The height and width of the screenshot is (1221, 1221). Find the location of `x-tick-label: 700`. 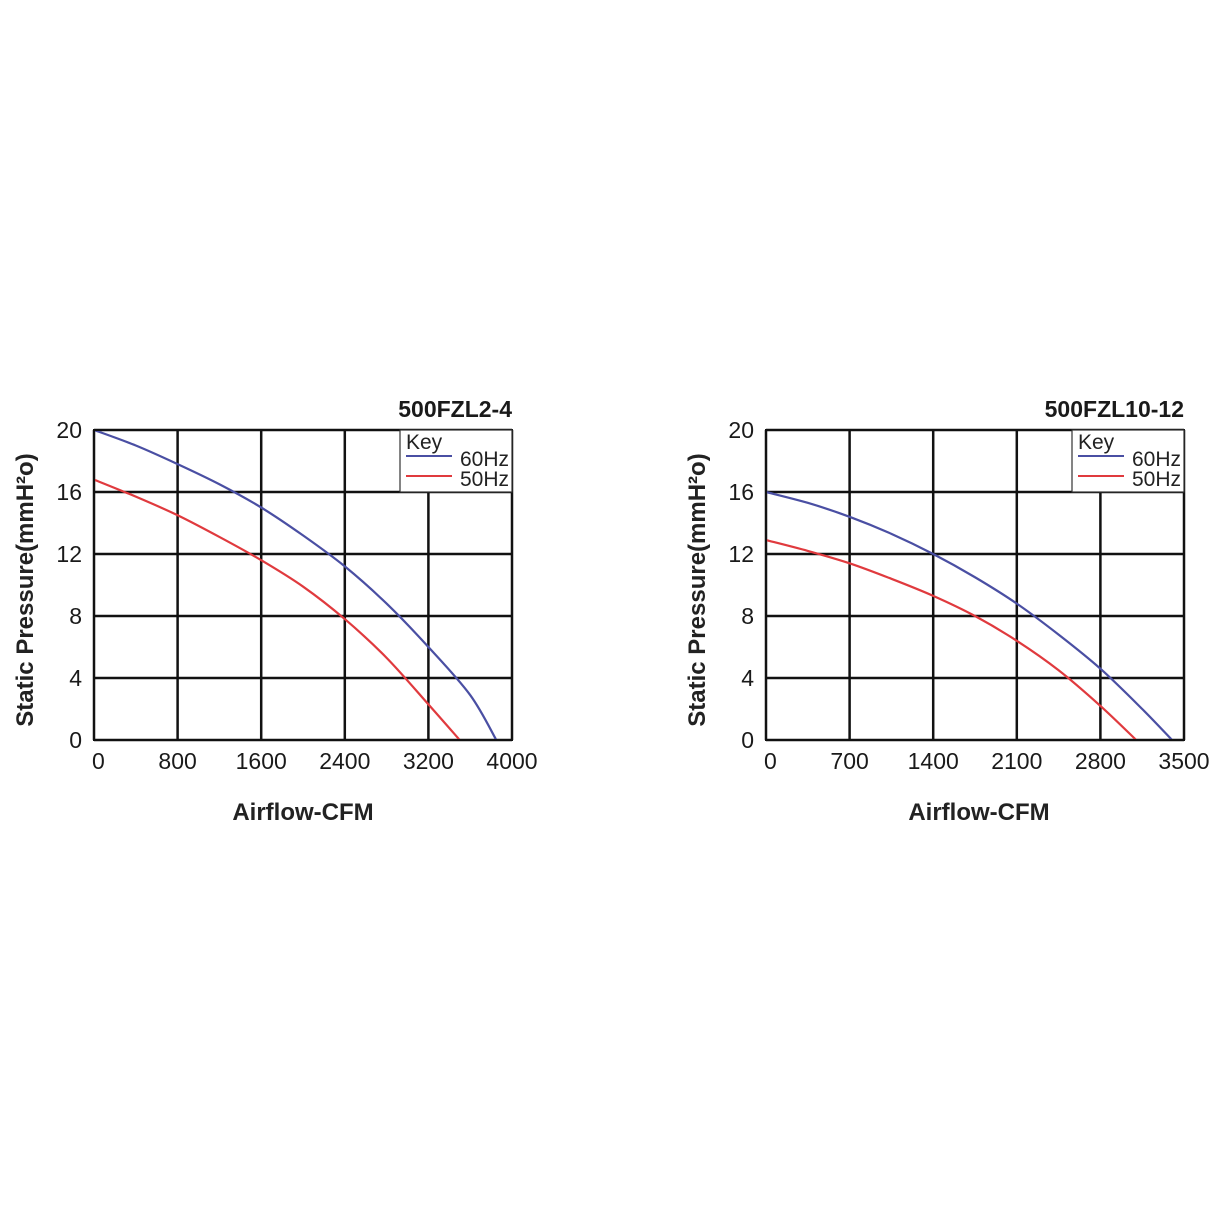

x-tick-label: 700 is located at coordinates (849, 761).